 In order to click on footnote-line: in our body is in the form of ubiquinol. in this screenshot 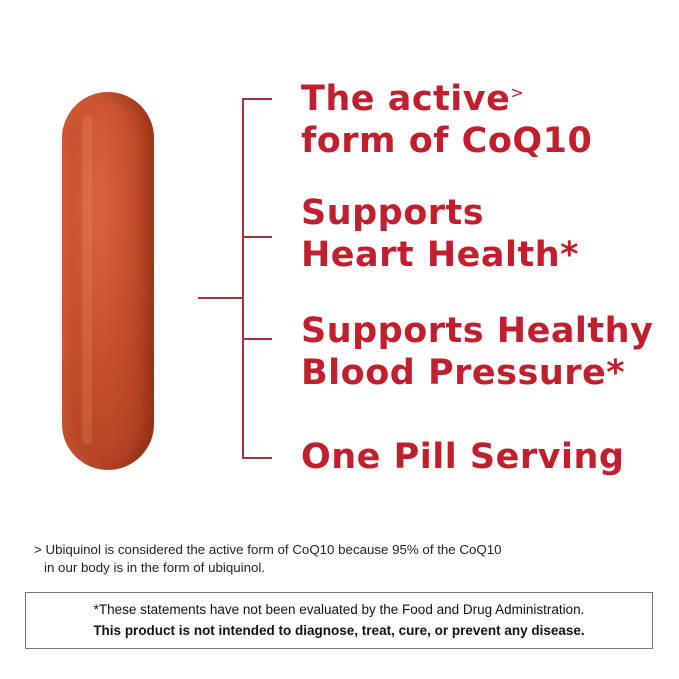, I will do `click(155, 567)`.